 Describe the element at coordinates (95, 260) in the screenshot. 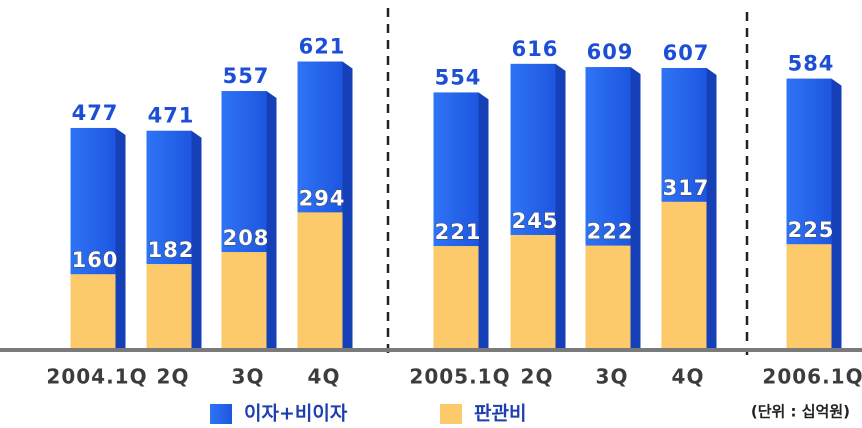

I see `value-label: 160` at that location.